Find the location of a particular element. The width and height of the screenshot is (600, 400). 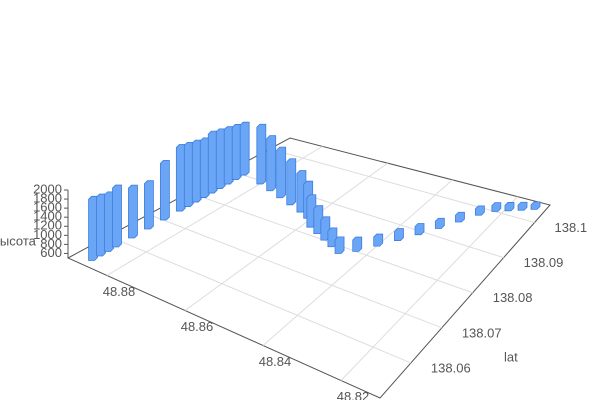

x-tick-label: 48.82 is located at coordinates (353, 394).